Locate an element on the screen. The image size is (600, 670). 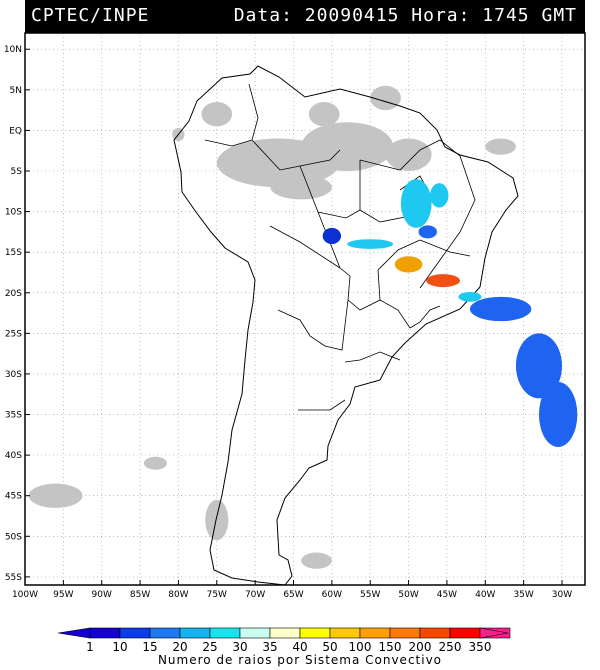
header-title: CPTEC/INPE is located at coordinates (90, 15).